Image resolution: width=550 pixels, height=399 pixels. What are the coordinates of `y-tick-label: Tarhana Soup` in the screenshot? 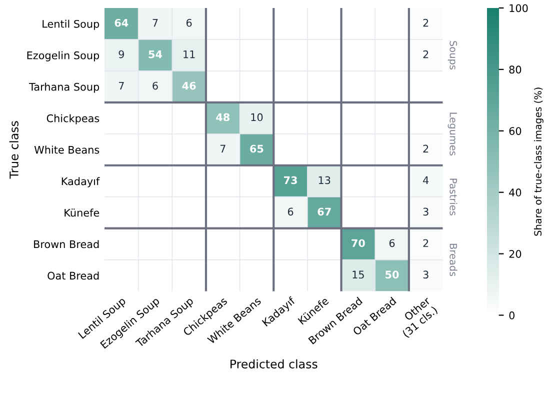 It's located at (64, 87).